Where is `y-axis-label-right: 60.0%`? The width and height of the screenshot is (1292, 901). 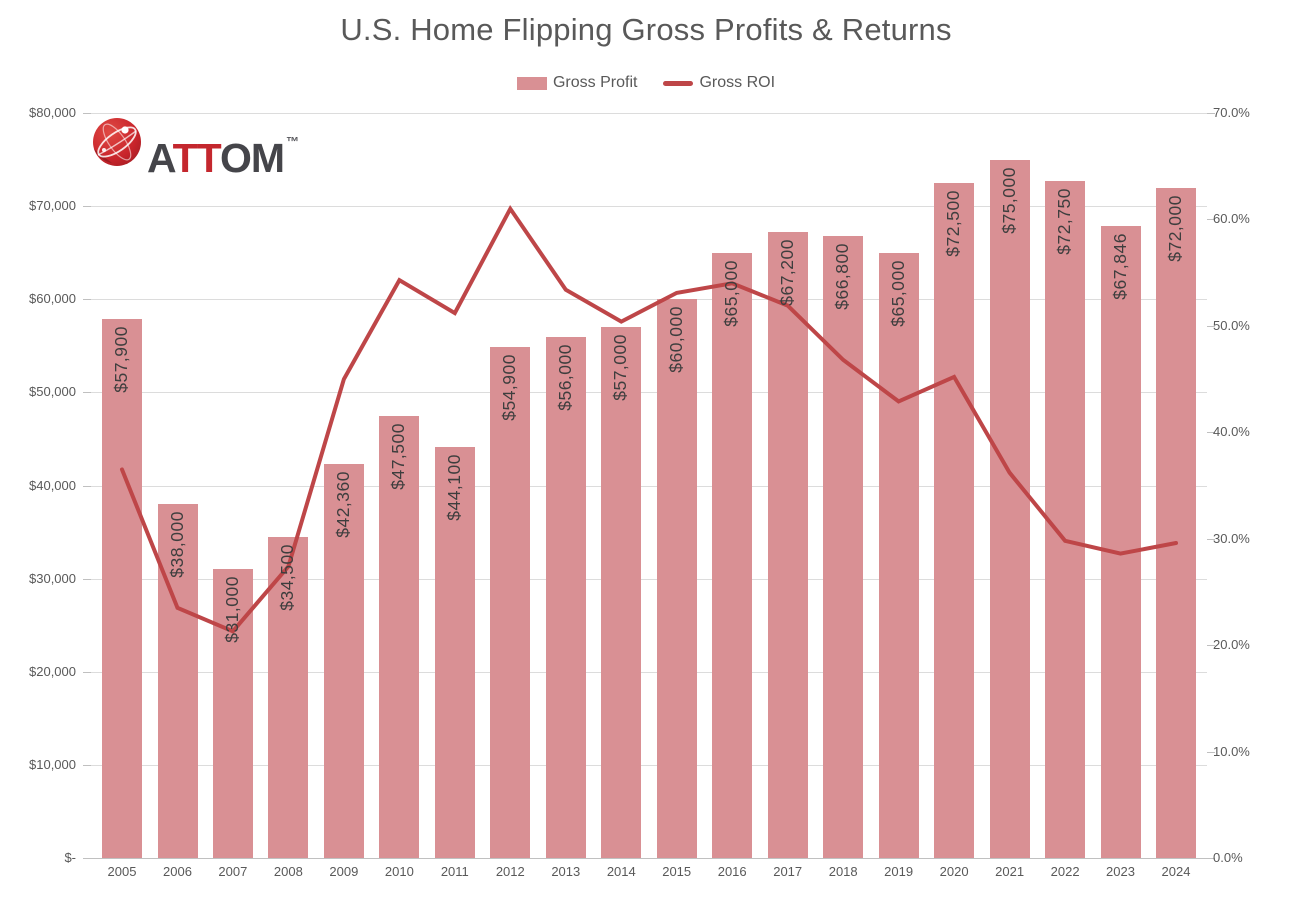 y-axis-label-right: 60.0% is located at coordinates (1231, 219).